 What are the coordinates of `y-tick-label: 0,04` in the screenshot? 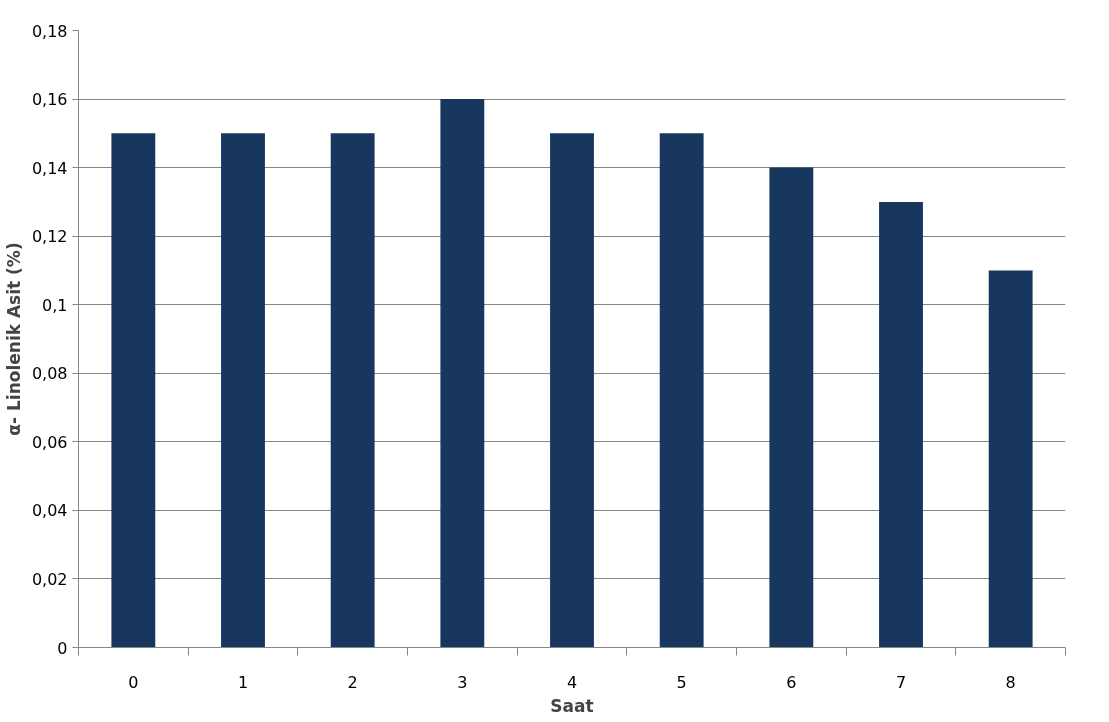 It's located at (49, 511).